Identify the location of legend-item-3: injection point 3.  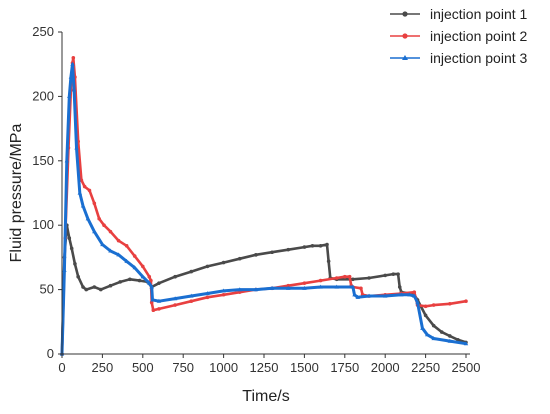
(459, 58).